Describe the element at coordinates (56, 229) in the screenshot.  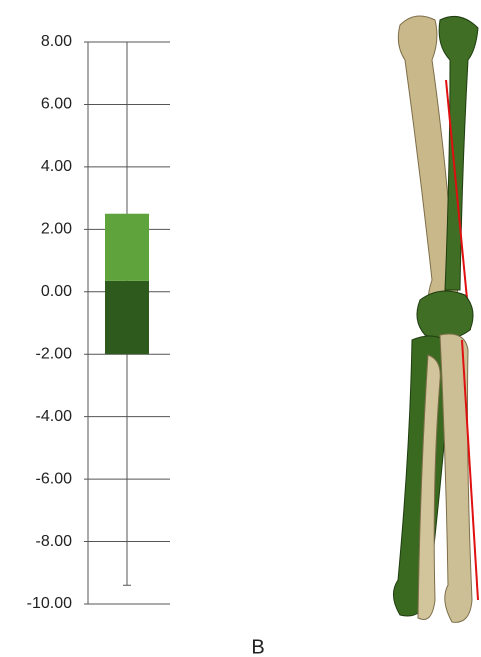
I see `y-tick-label: 2.00` at that location.